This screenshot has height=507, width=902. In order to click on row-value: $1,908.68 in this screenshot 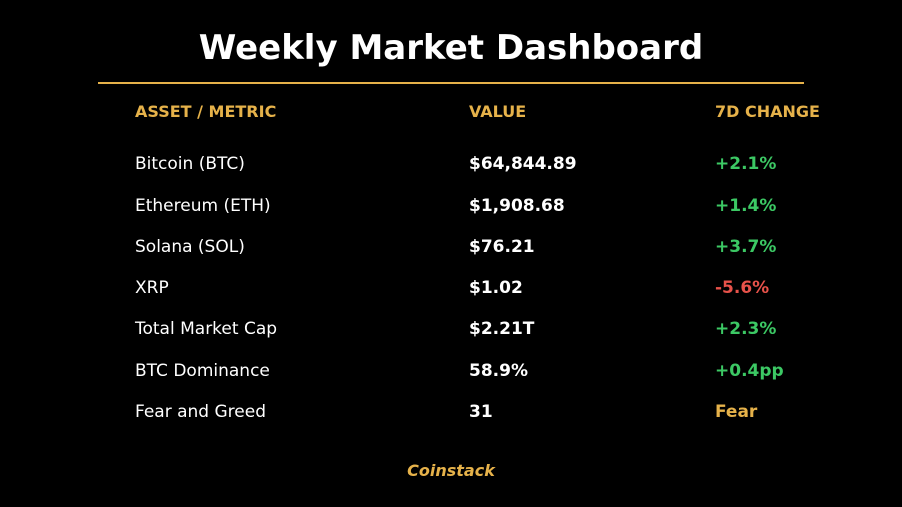, I will do `click(517, 206)`.